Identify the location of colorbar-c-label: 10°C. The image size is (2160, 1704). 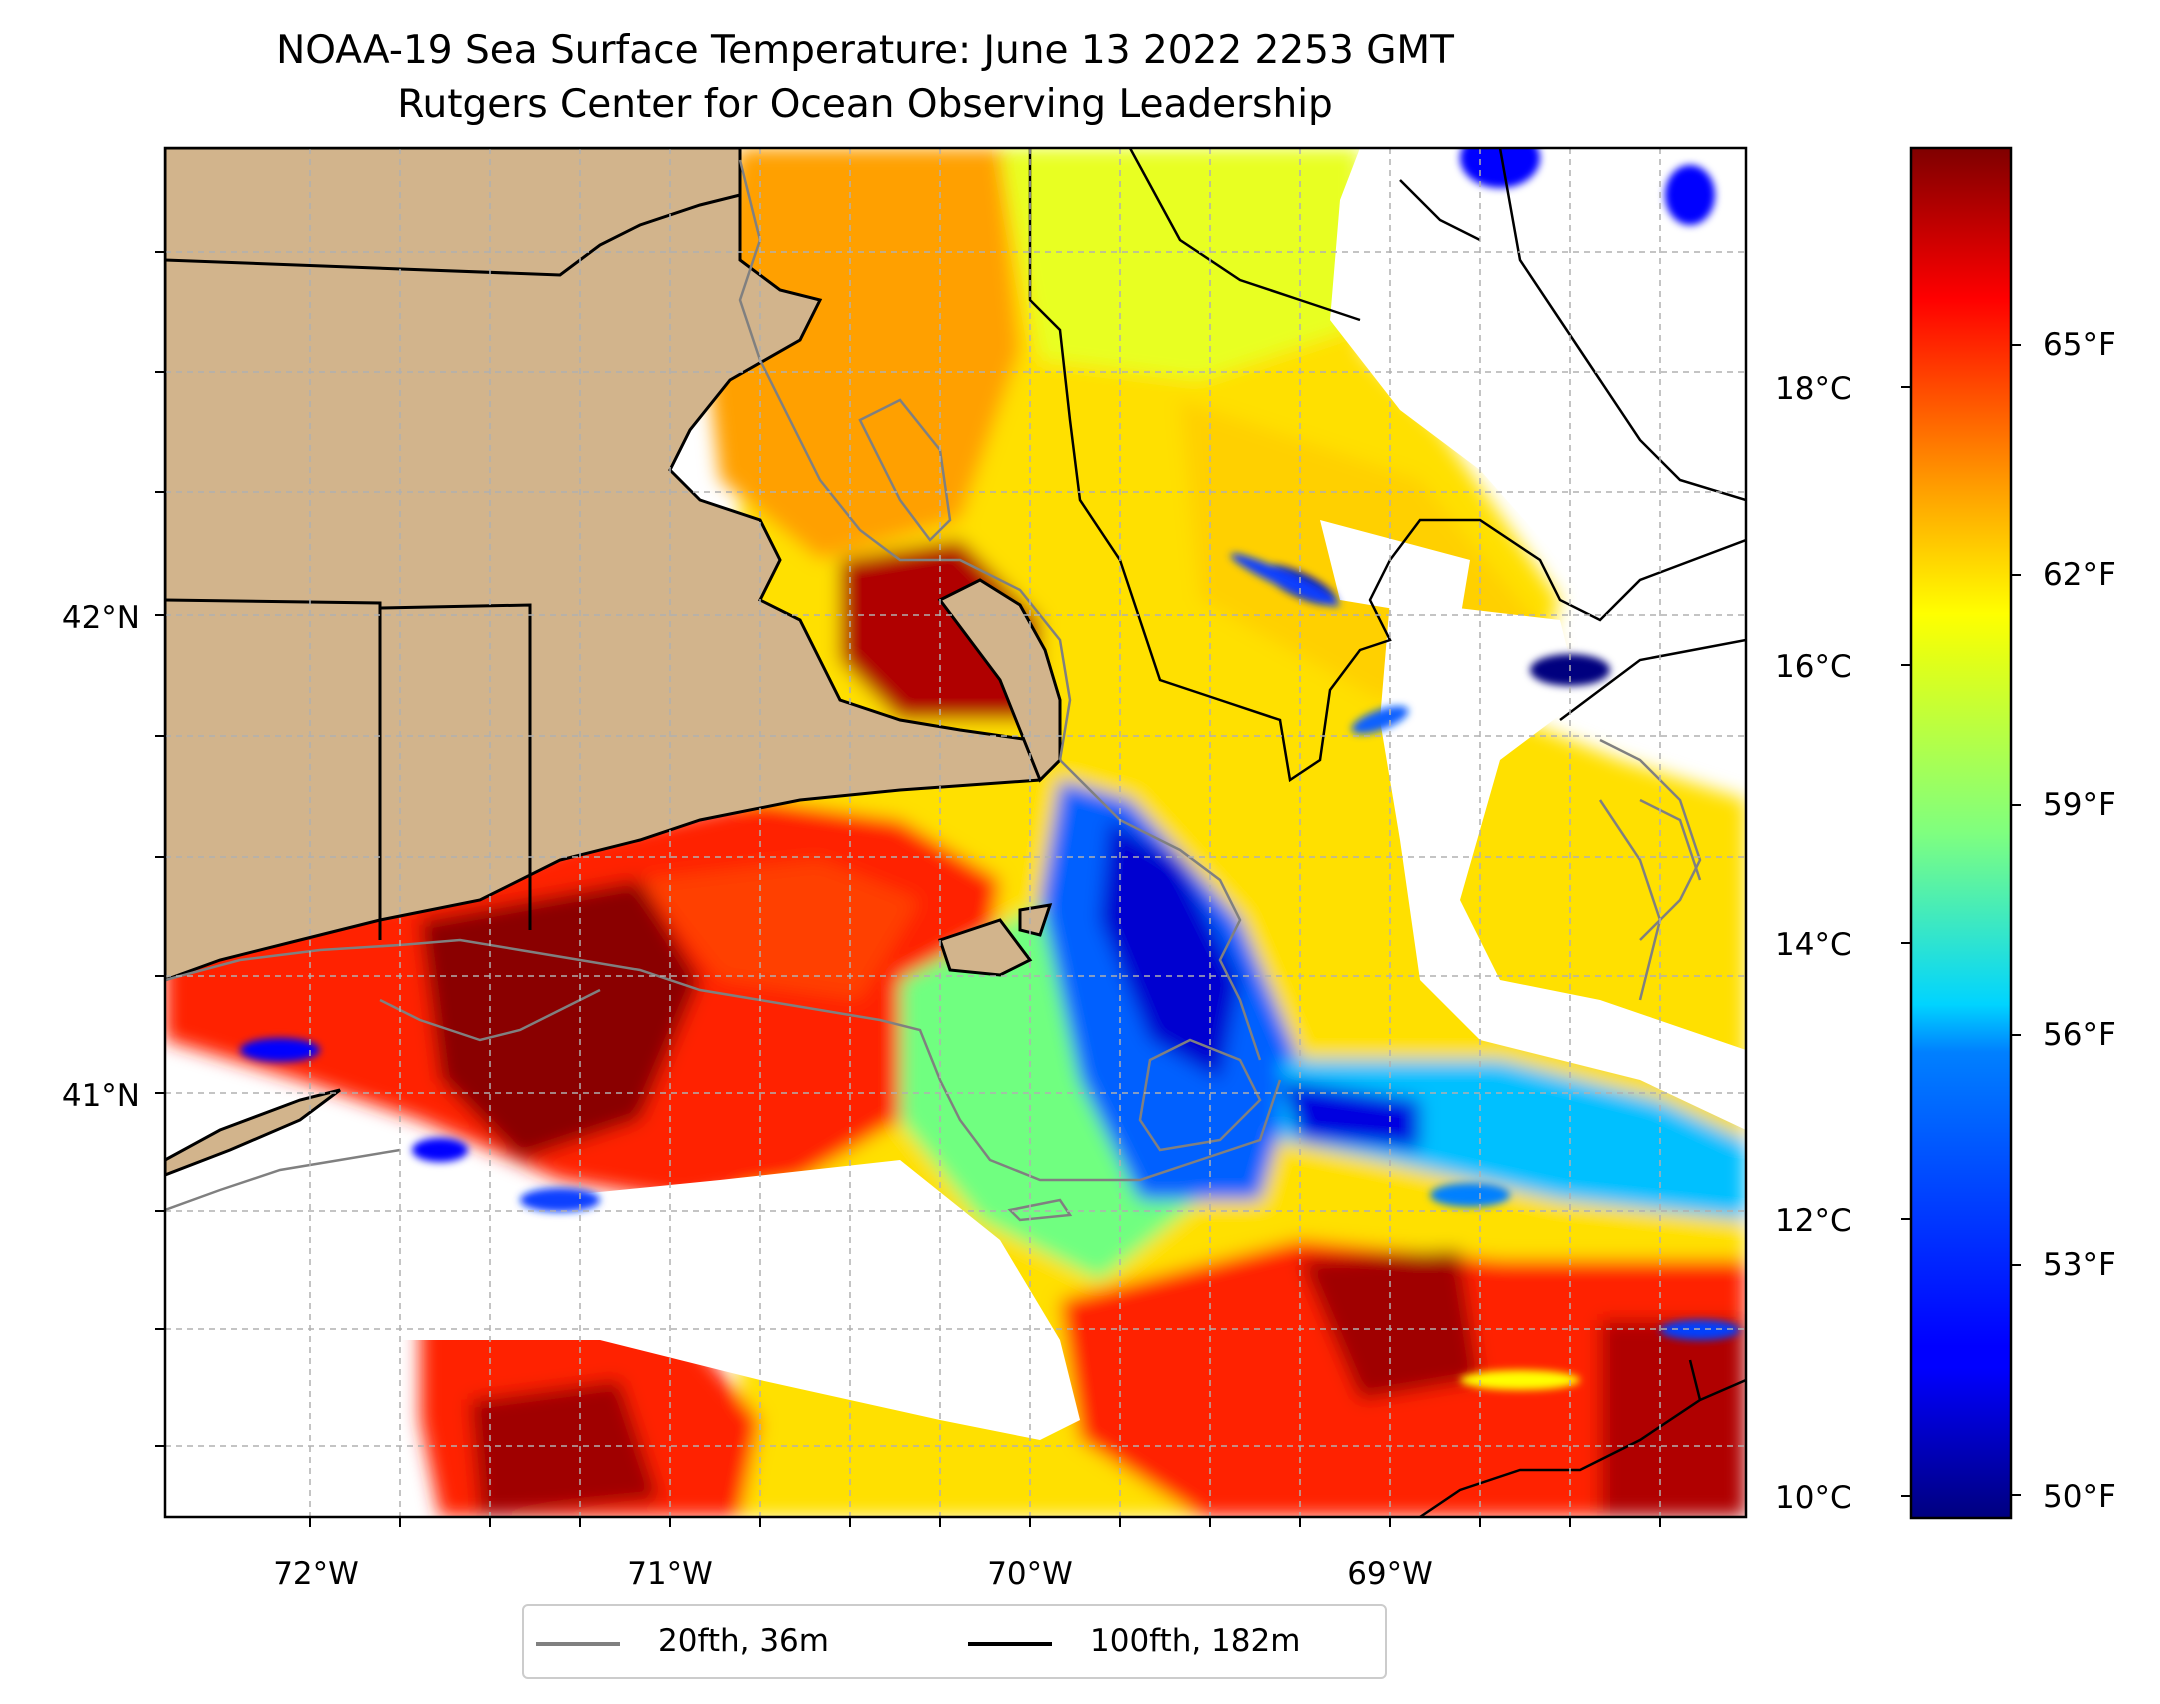
(1813, 1498).